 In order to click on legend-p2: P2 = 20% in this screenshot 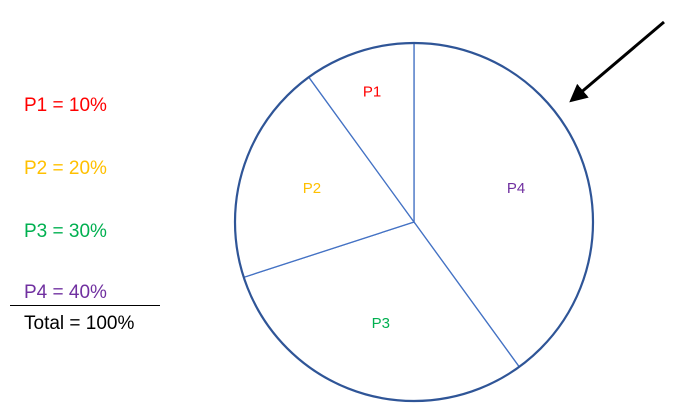, I will do `click(65, 168)`.